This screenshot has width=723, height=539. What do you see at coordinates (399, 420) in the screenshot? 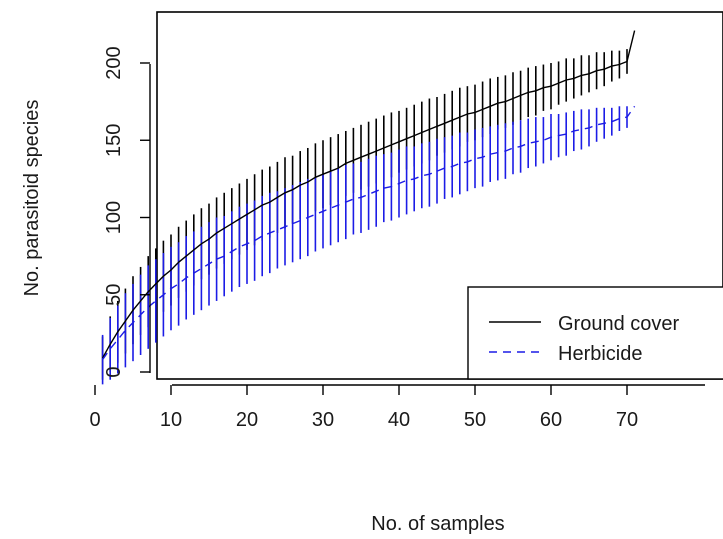
I see `x-tick-label: 40` at bounding box center [399, 420].